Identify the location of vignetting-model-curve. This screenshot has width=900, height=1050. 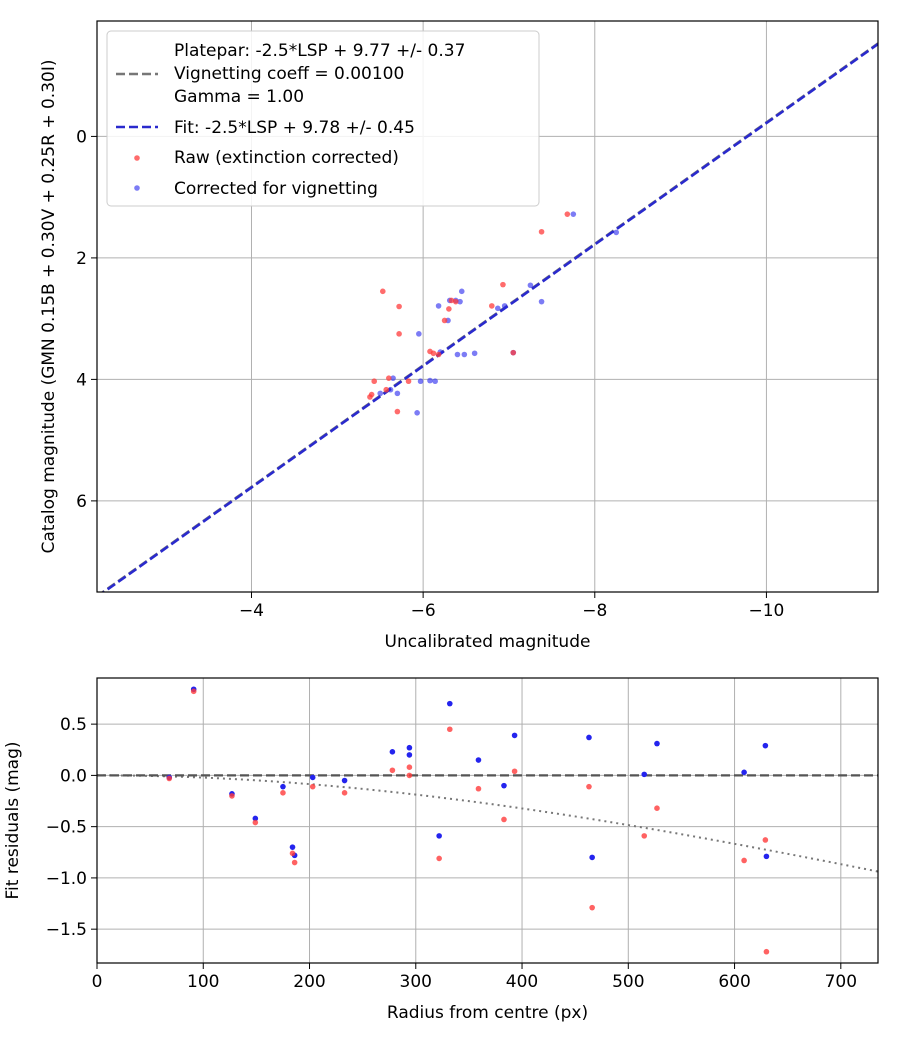
(487, 823).